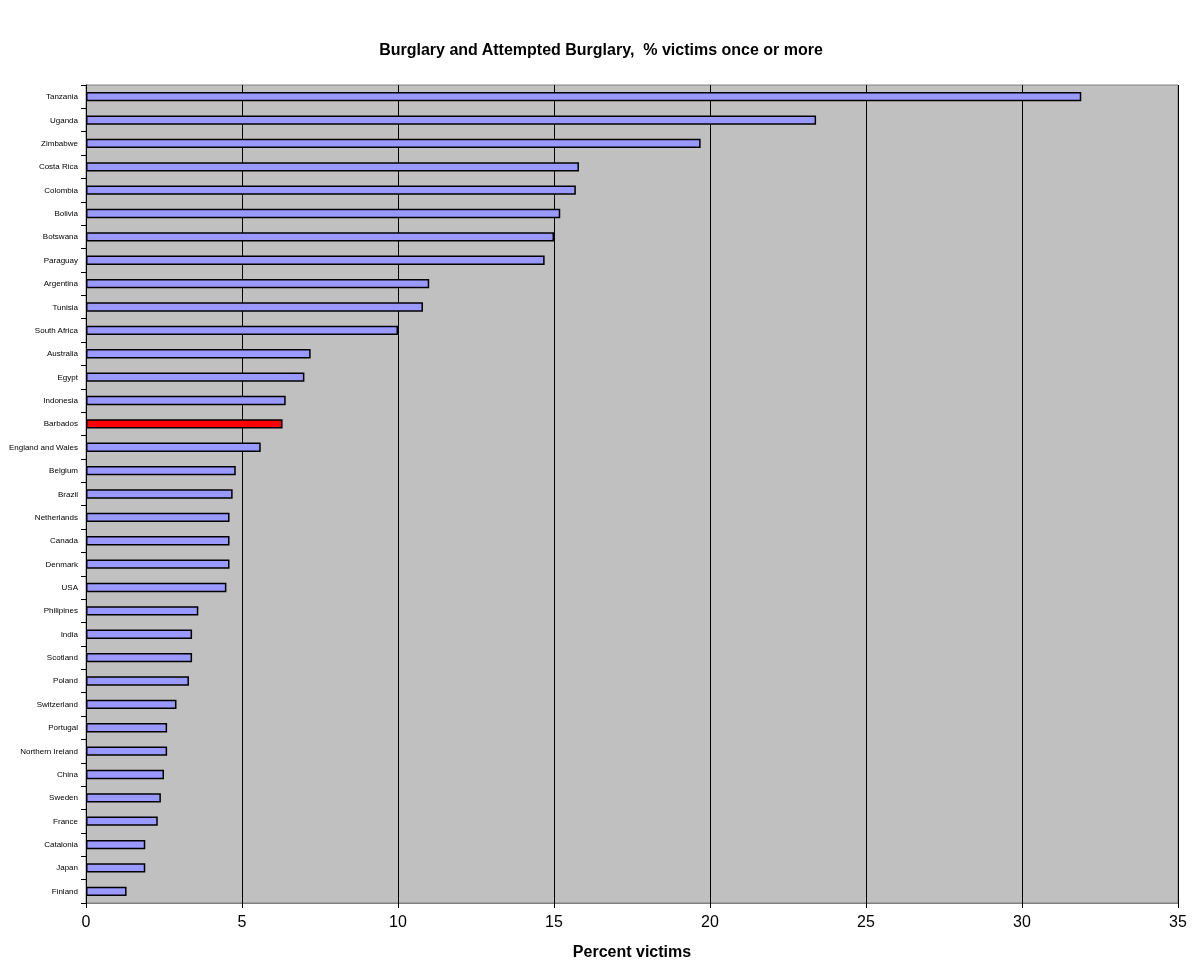 This screenshot has height=976, width=1202. What do you see at coordinates (68, 377) in the screenshot?
I see `y-tick-label: Egypt` at bounding box center [68, 377].